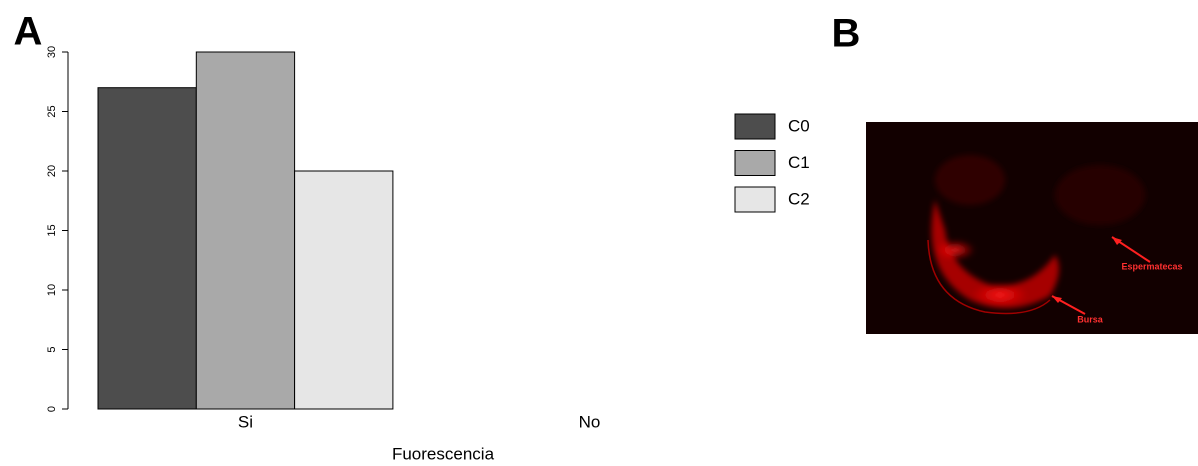 Image resolution: width=1198 pixels, height=466 pixels. I want to click on microscopy-image: Espermatecas Bursa, so click(1032, 228).